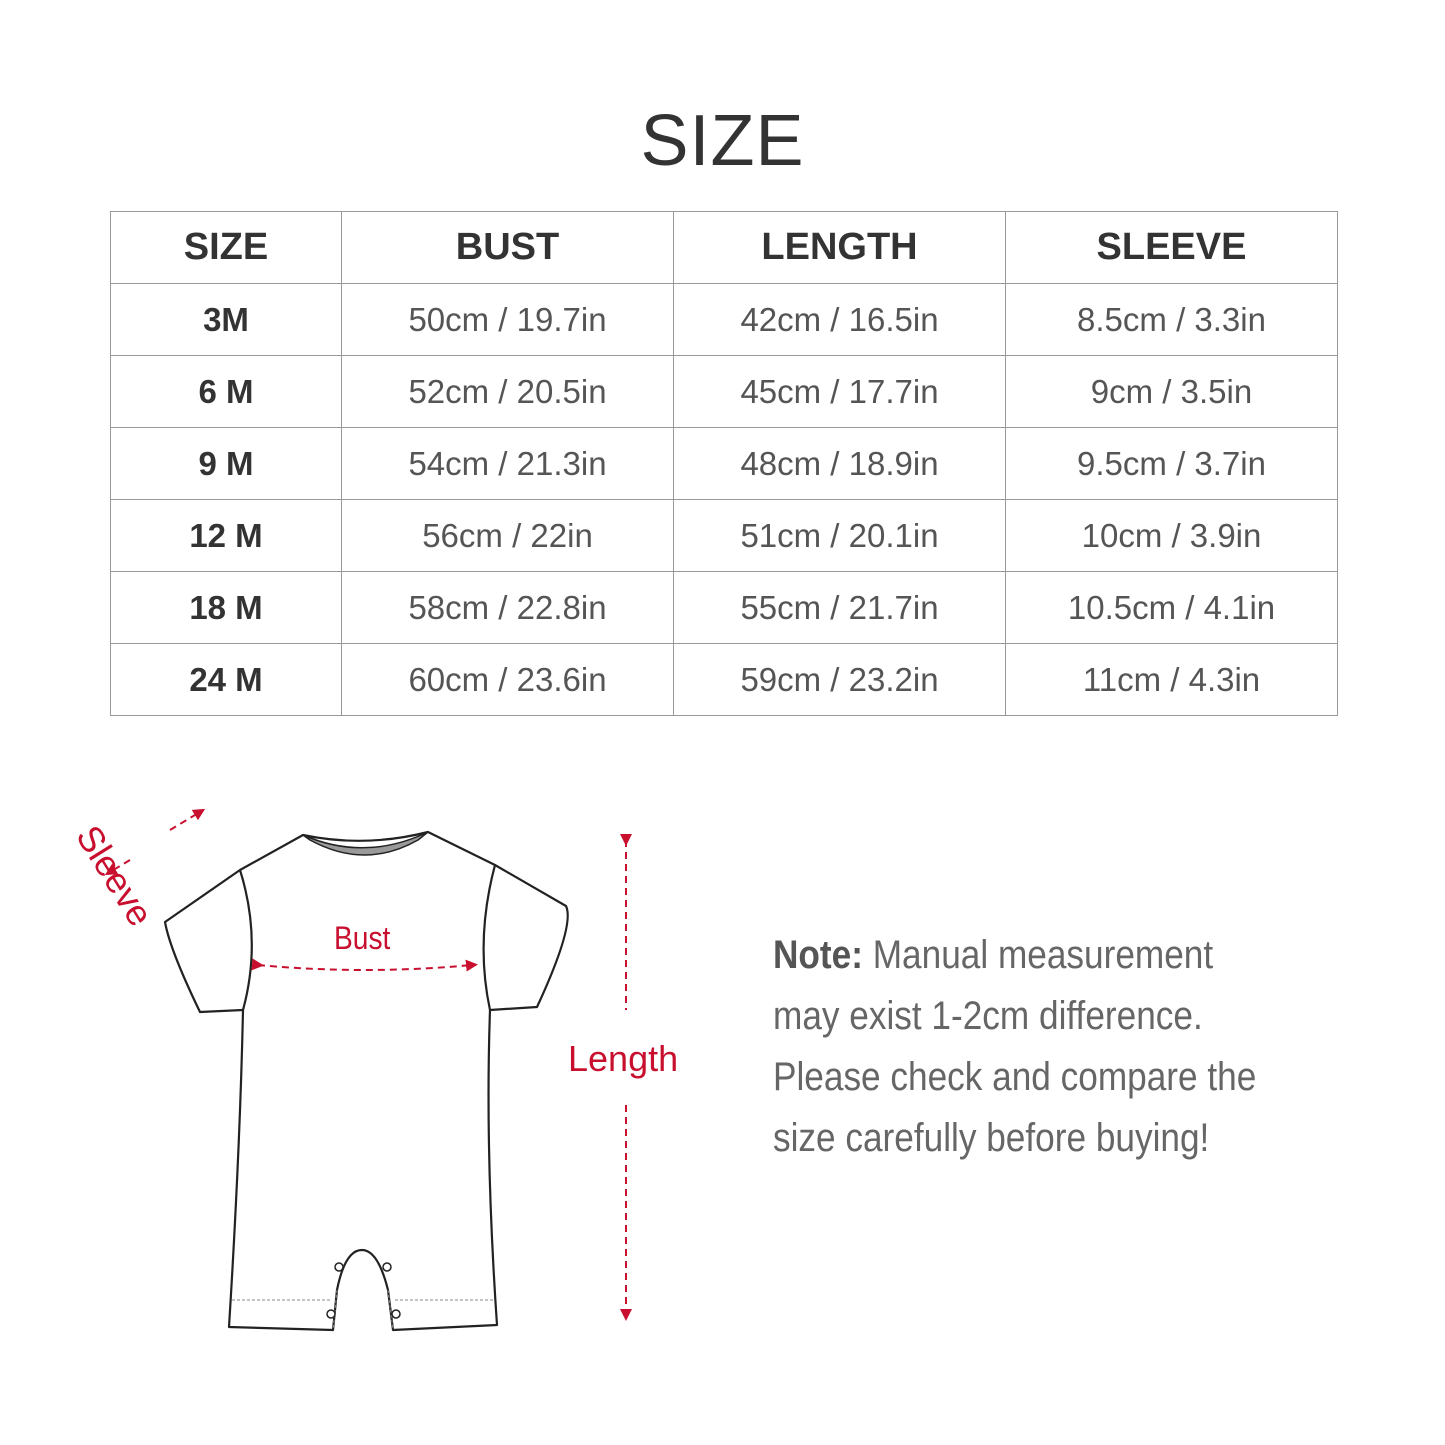 The width and height of the screenshot is (1445, 1445). Describe the element at coordinates (839, 463) in the screenshot. I see `length-cell: 48cm / 18.9in` at that location.